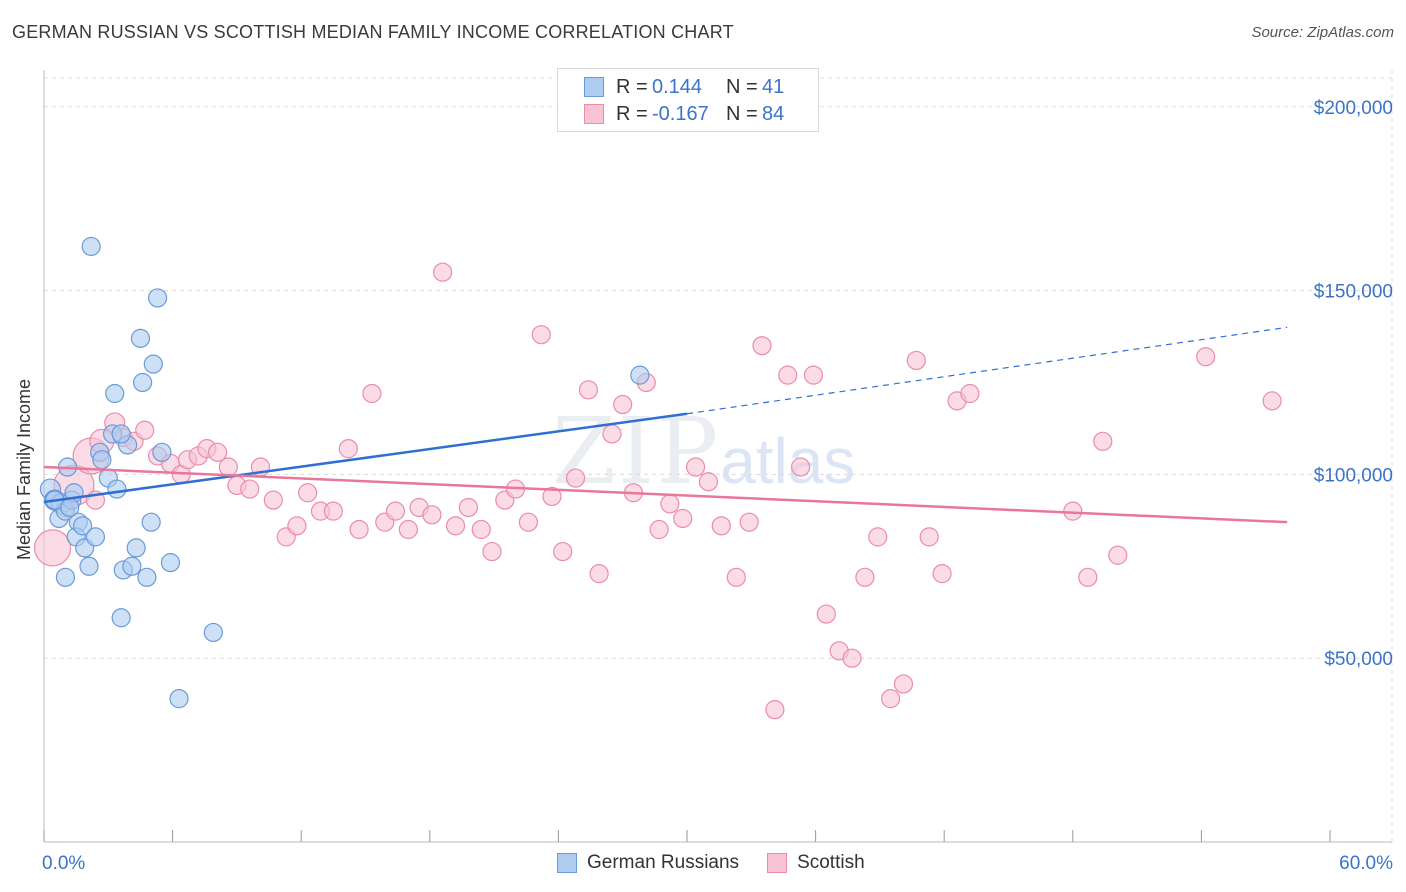  I want to click on legend-row-scottish: R = -0.167 N = 84, so click(684, 114).